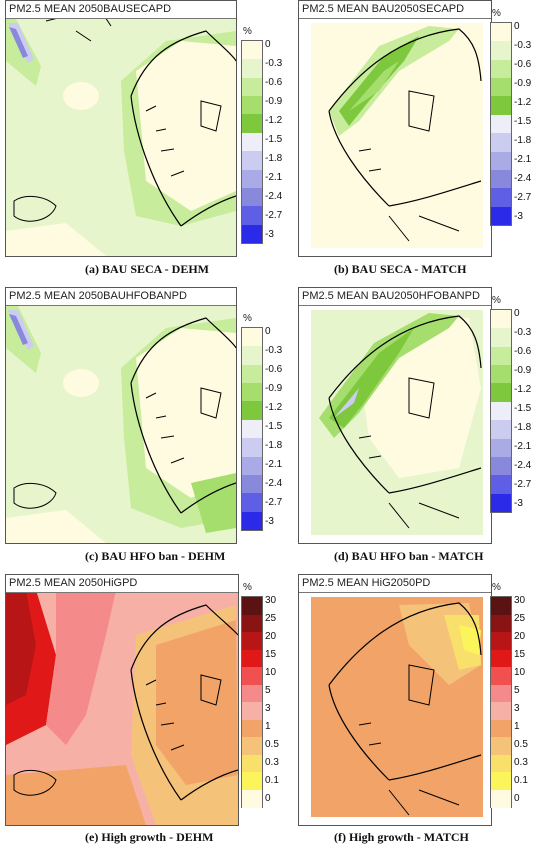 This screenshot has height=850, width=541. What do you see at coordinates (147, 269) in the screenshot?
I see `caption-a: (a) BAU SECA - DEHM` at bounding box center [147, 269].